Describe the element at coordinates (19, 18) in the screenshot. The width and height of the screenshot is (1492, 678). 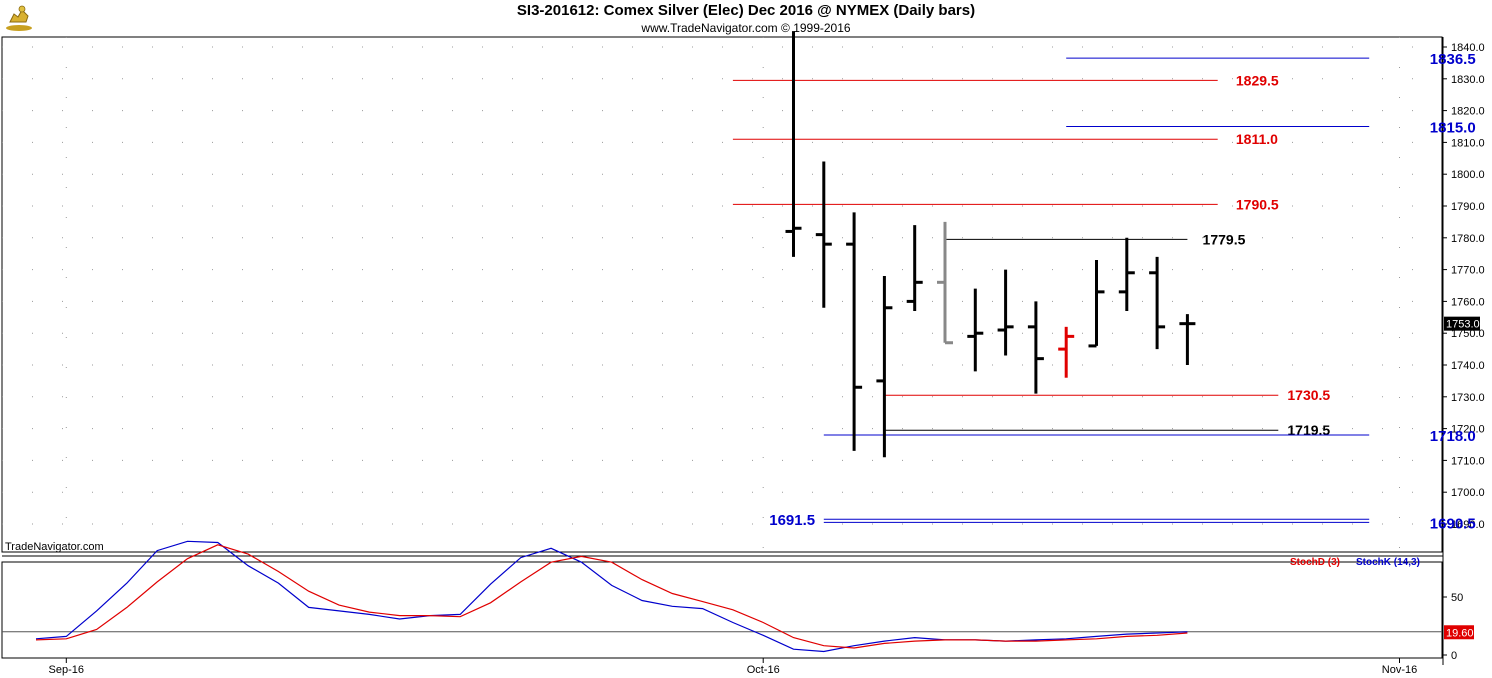
I see `gold-bull-logo-icon` at that location.